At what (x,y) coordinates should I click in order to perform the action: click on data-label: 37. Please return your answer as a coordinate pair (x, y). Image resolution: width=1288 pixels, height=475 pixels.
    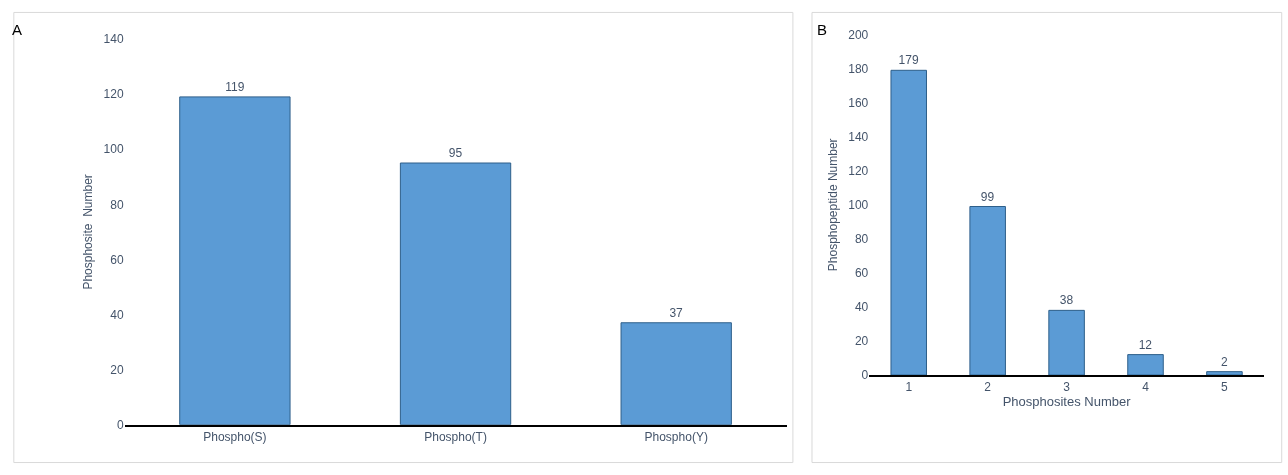
    Looking at the image, I should click on (676, 312).